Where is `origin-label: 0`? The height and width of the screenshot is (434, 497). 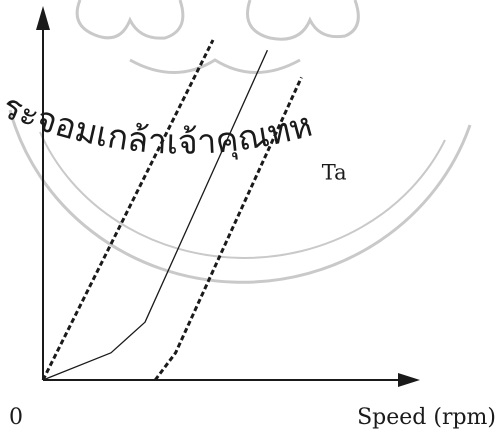 origin-label: 0 is located at coordinates (16, 417).